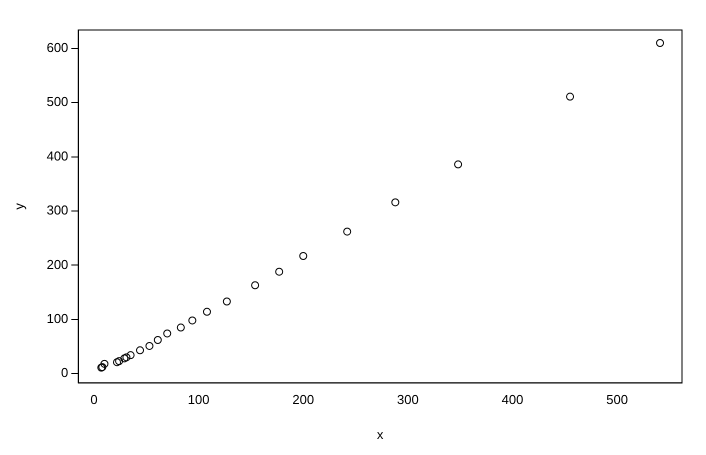 The width and height of the screenshot is (706, 455). I want to click on x-tick-label: 400, so click(513, 400).